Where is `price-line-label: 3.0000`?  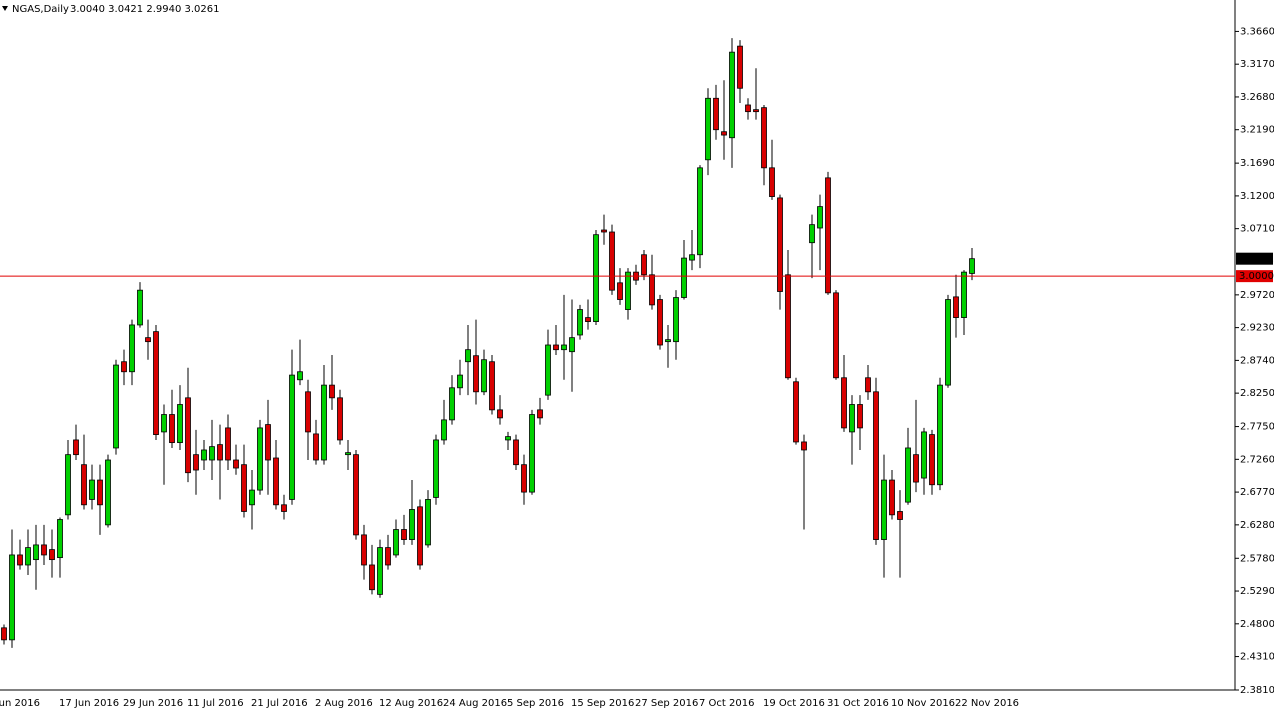
price-line-label: 3.0000 is located at coordinates (1256, 276).